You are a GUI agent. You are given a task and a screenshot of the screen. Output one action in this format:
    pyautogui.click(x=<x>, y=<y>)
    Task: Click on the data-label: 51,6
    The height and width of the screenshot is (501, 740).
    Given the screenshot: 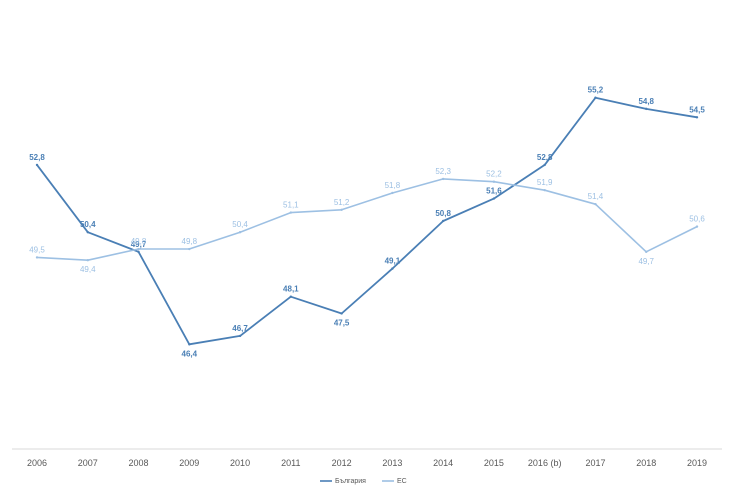 What is the action you would take?
    pyautogui.click(x=494, y=191)
    